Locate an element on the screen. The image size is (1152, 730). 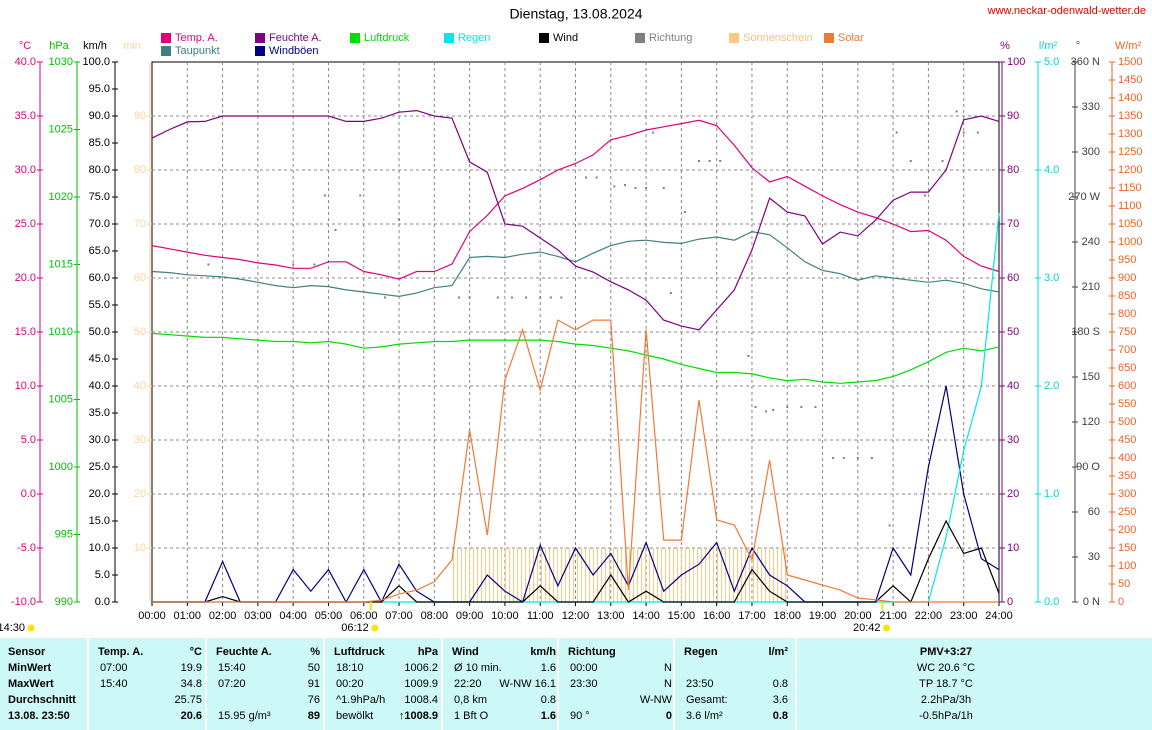
y-tick-label: 35.0 is located at coordinates (25, 116).